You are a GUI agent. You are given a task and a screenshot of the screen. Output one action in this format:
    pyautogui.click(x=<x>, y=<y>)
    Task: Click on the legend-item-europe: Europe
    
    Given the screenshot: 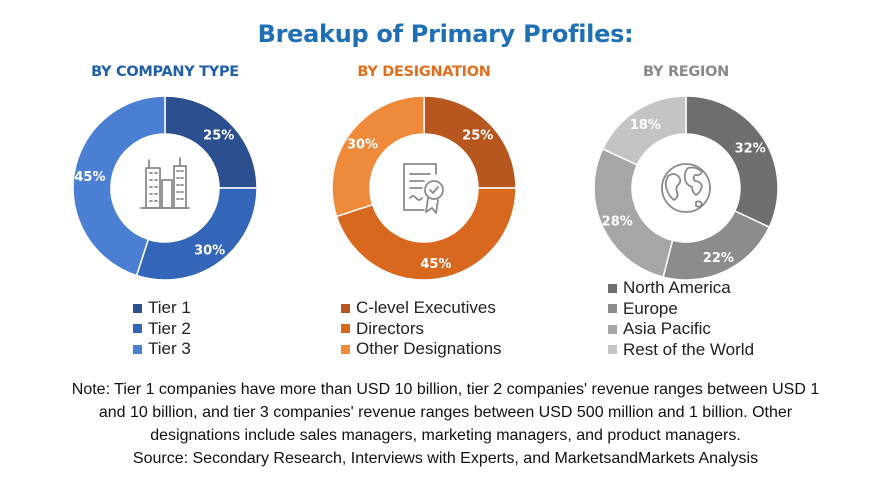 What is the action you would take?
    pyautogui.click(x=681, y=309)
    